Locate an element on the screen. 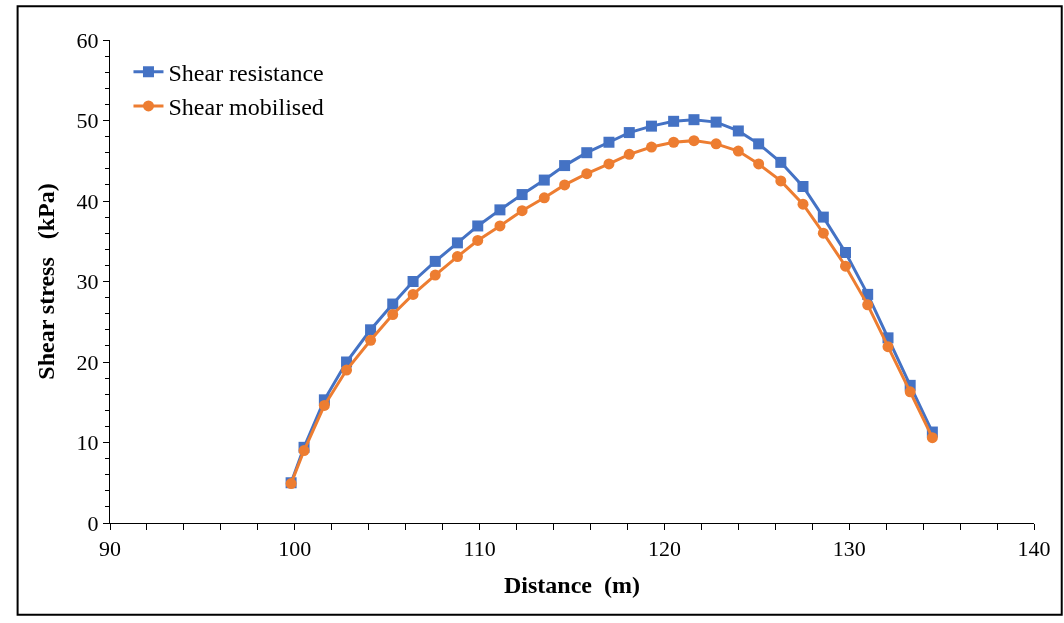  legend-label: Shear mobilised is located at coordinates (246, 107).